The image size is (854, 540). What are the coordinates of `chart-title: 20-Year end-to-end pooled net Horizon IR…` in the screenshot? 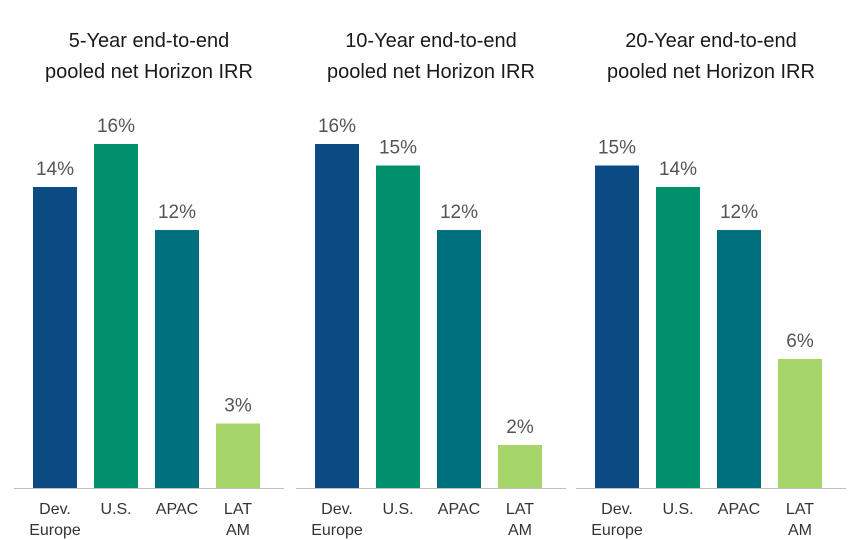 It's located at (711, 57).